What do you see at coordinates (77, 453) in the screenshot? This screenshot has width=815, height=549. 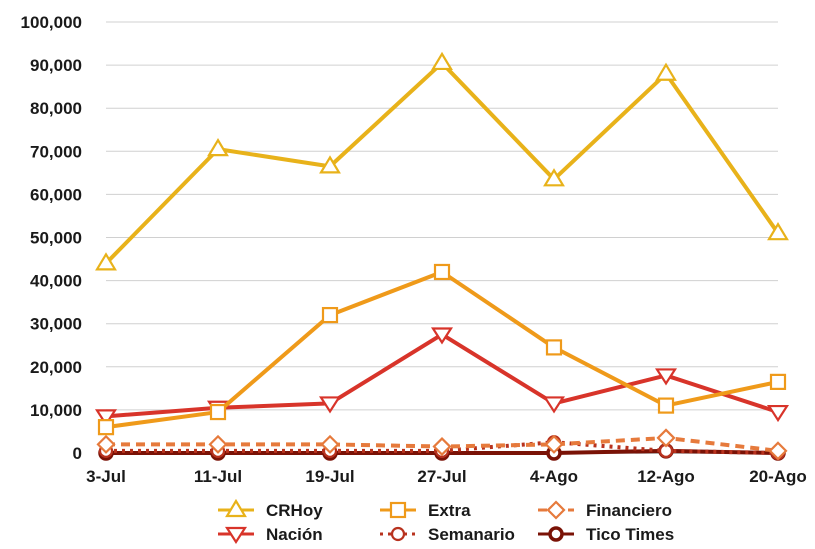 I see `y-tick-label: 0` at bounding box center [77, 453].